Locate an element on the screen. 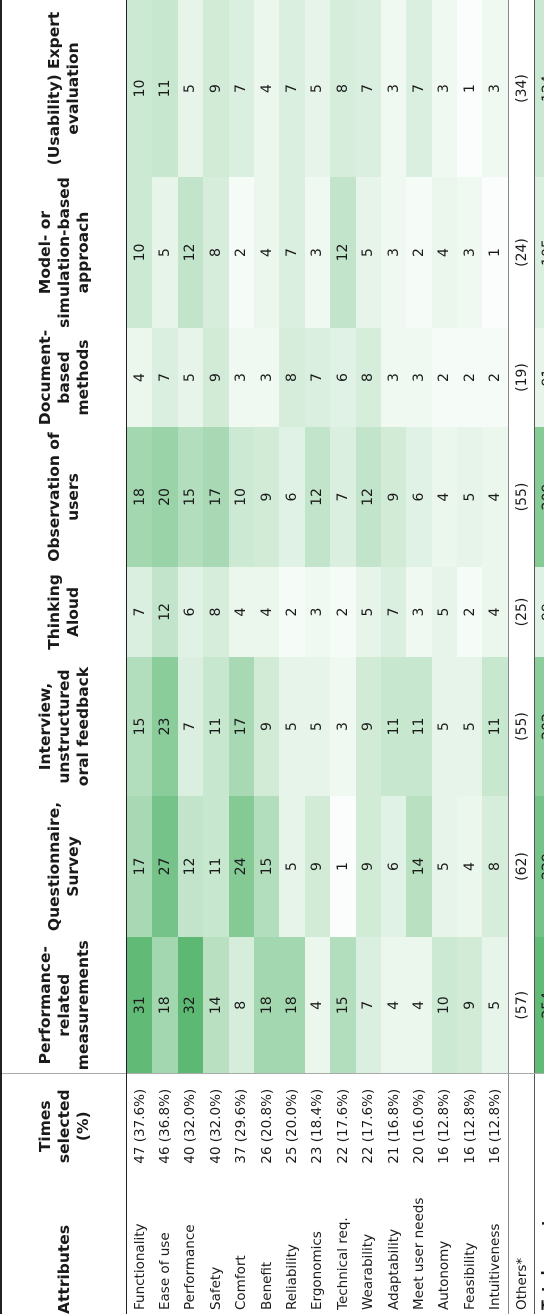 This screenshot has width=544, height=1314. times-selected-cell: 26 (20.8%) is located at coordinates (266, 1126).